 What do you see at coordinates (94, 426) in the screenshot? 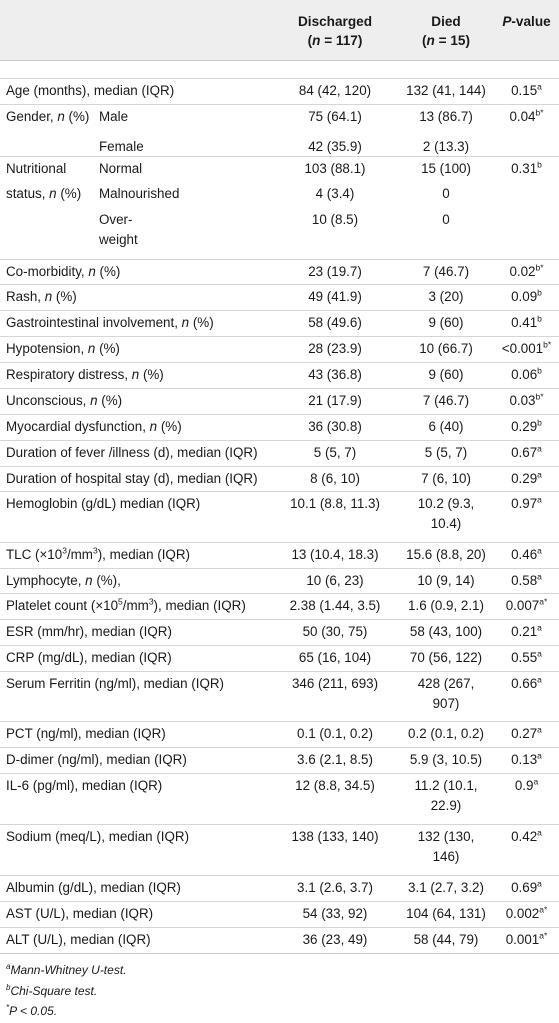
I see `row-label: Myocardial dysfunction, n (%)` at bounding box center [94, 426].